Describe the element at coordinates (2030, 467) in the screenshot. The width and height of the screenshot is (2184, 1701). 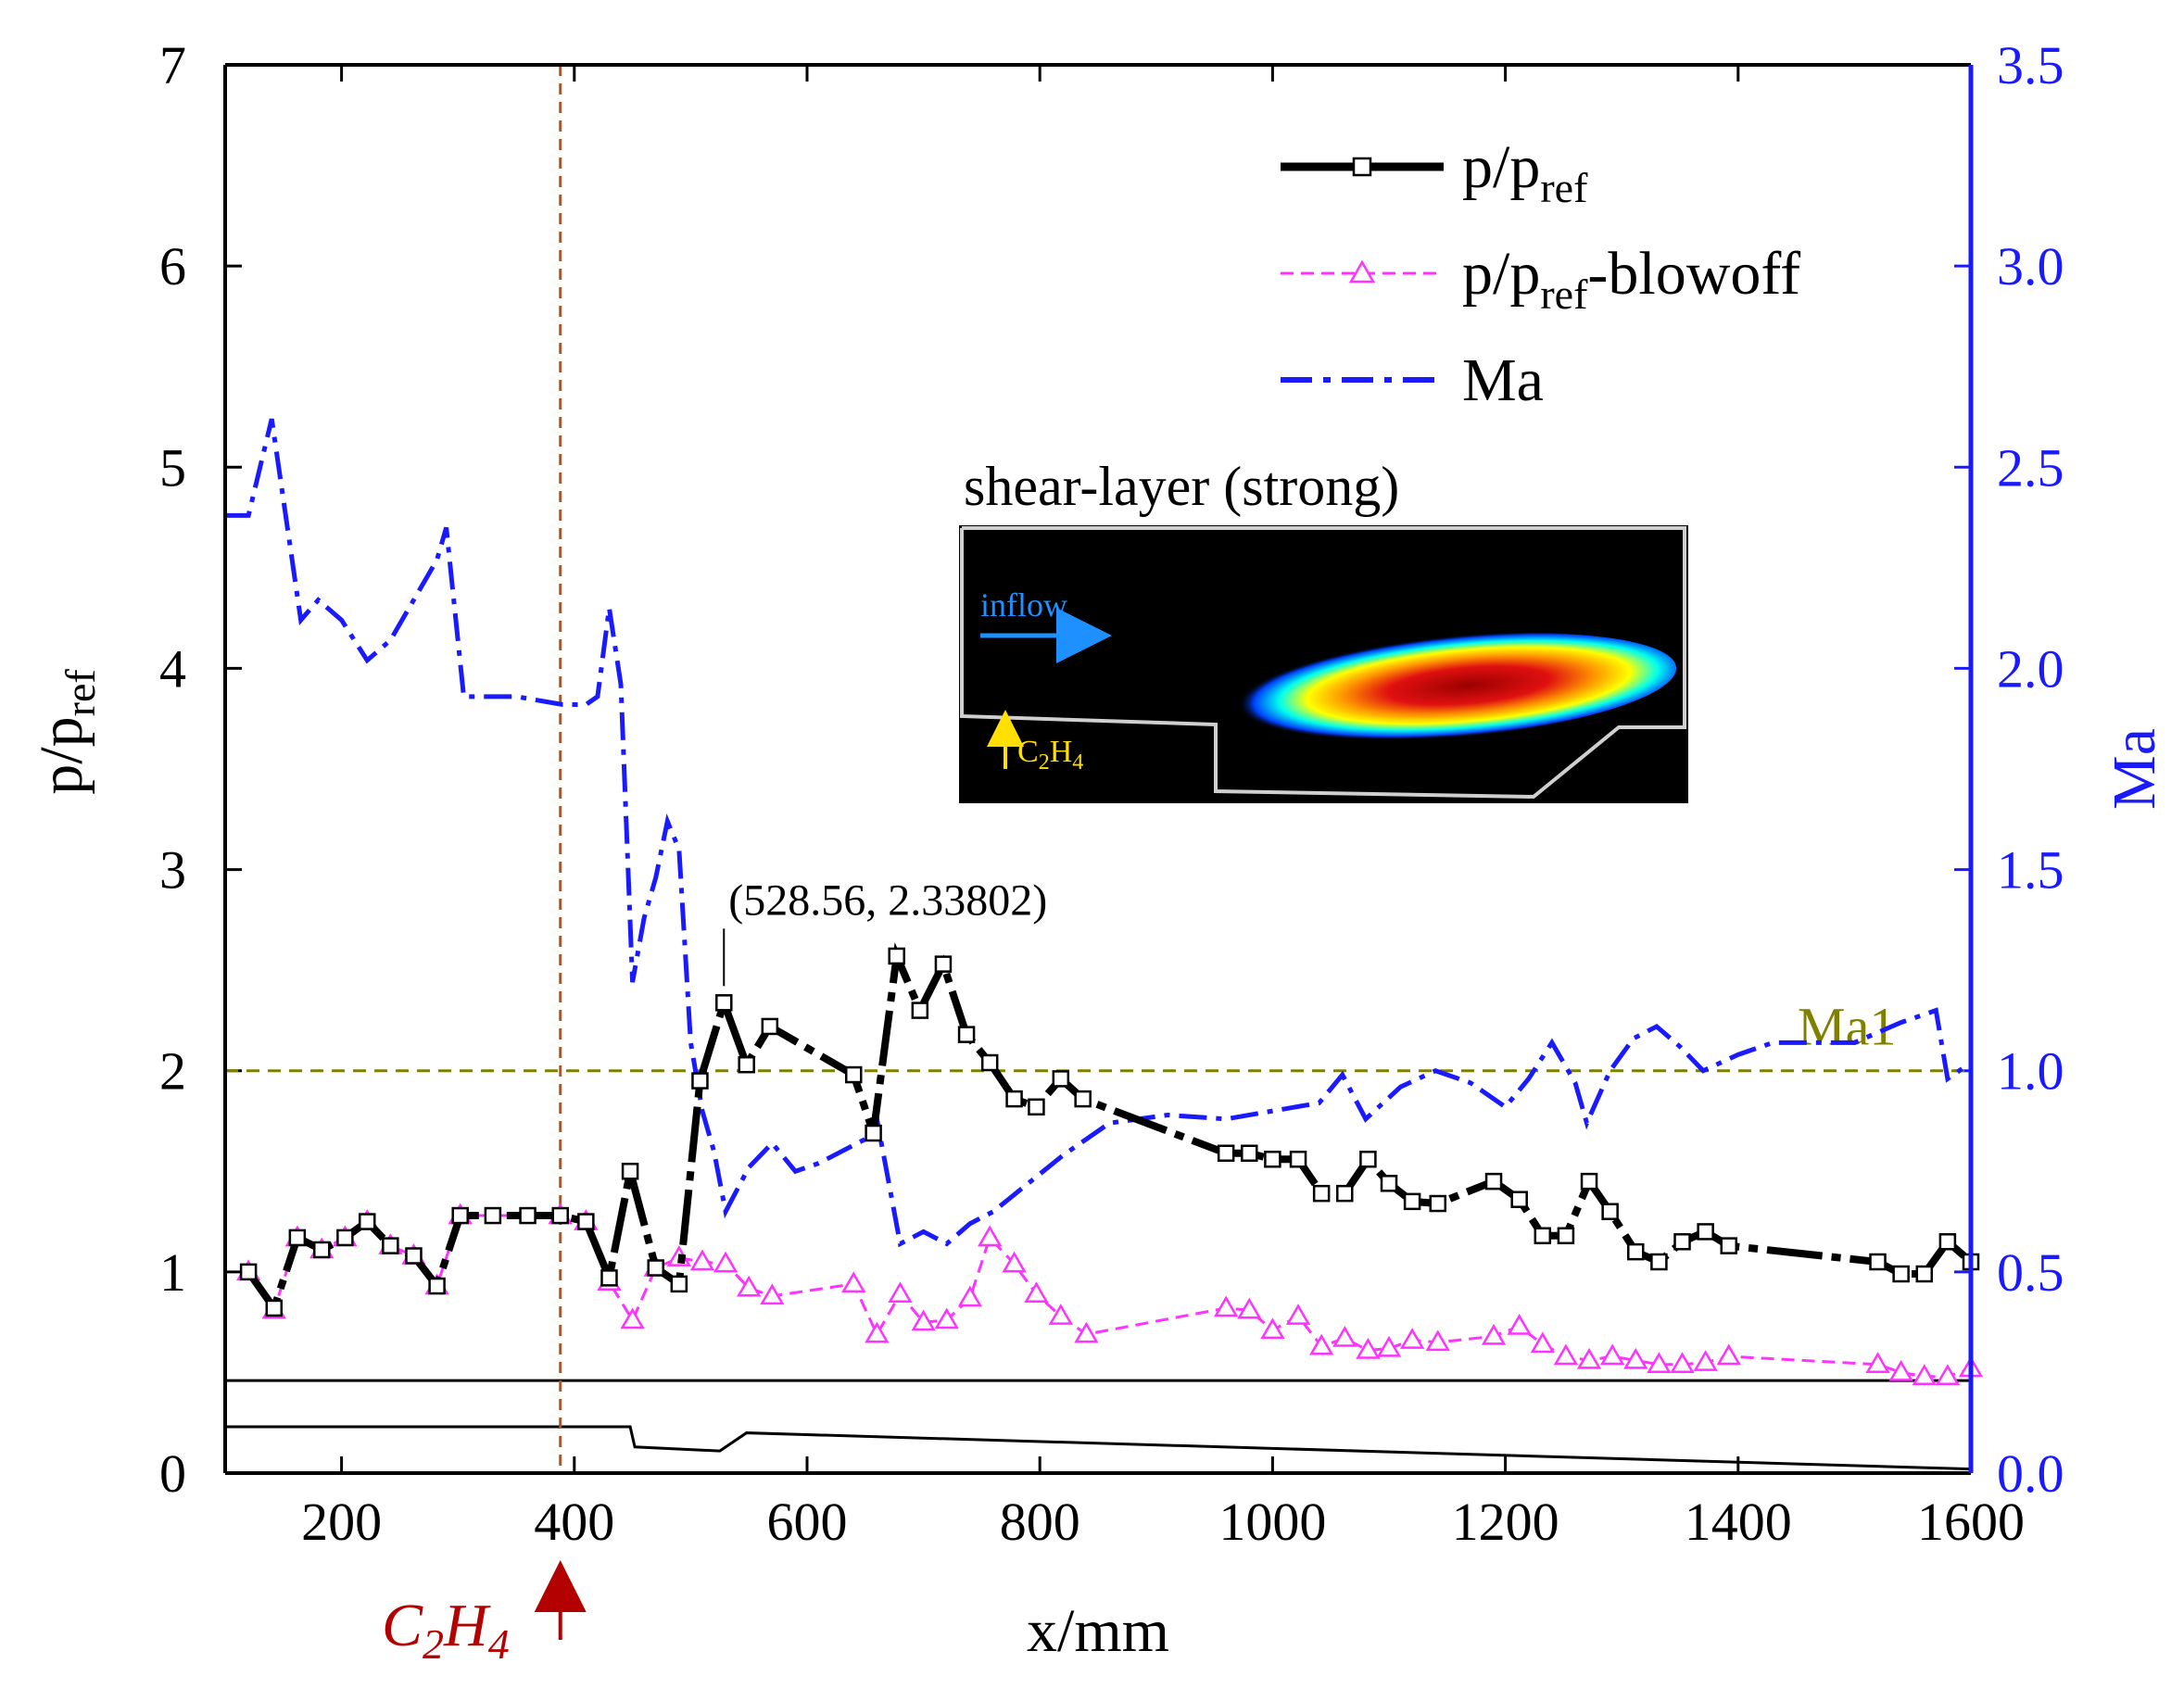
I see `y-right-tick-label: 2.5` at that location.